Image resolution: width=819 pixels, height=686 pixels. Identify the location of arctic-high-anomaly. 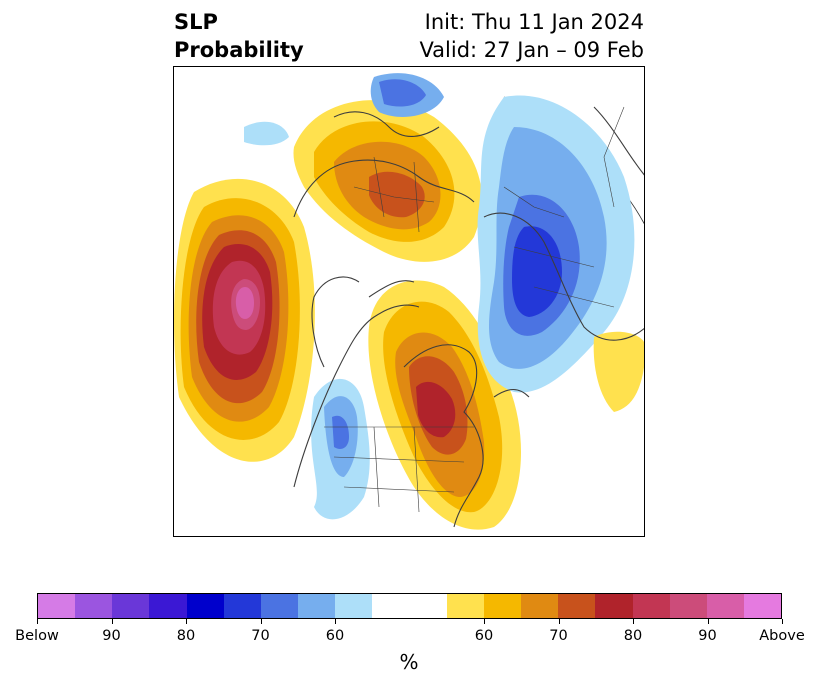
(387, 181).